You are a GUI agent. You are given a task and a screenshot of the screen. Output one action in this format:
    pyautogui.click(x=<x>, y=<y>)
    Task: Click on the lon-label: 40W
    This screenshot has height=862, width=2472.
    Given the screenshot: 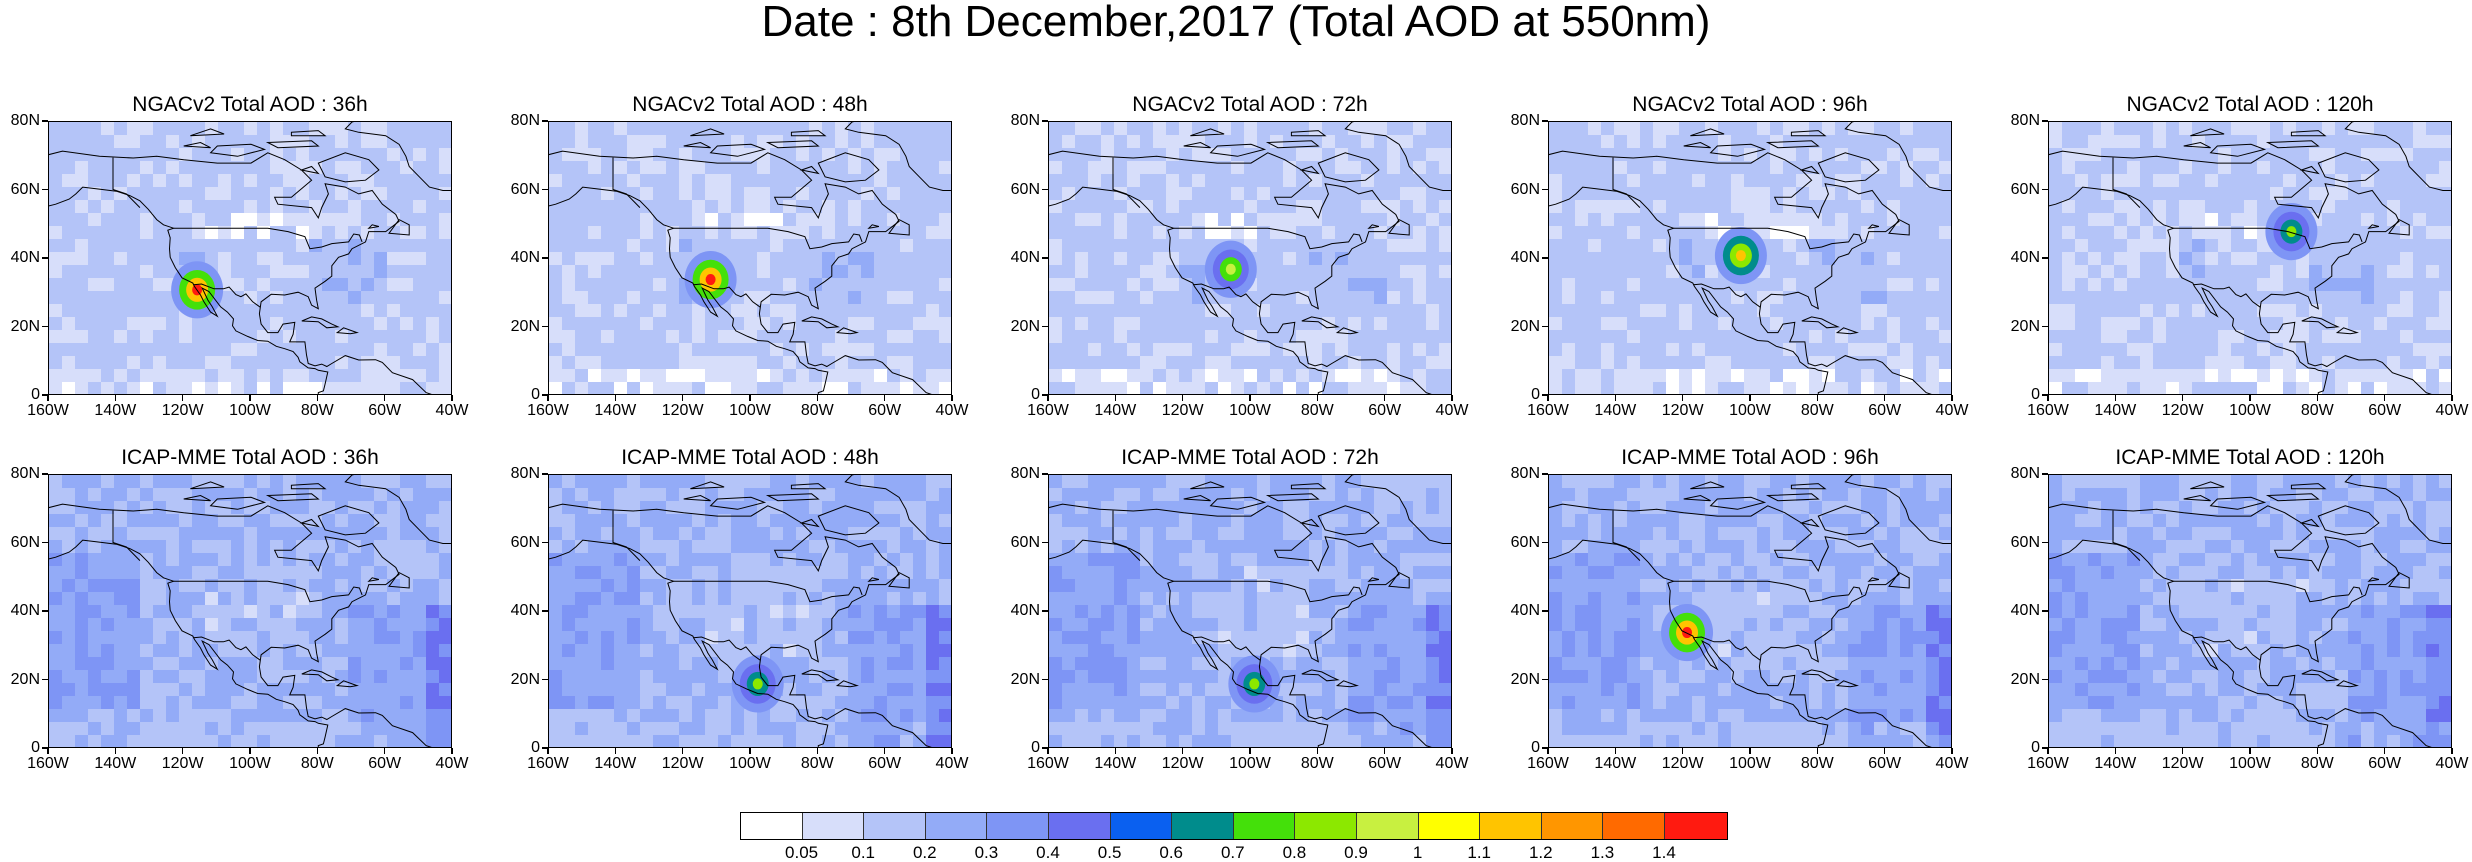 What is the action you would take?
    pyautogui.click(x=452, y=410)
    